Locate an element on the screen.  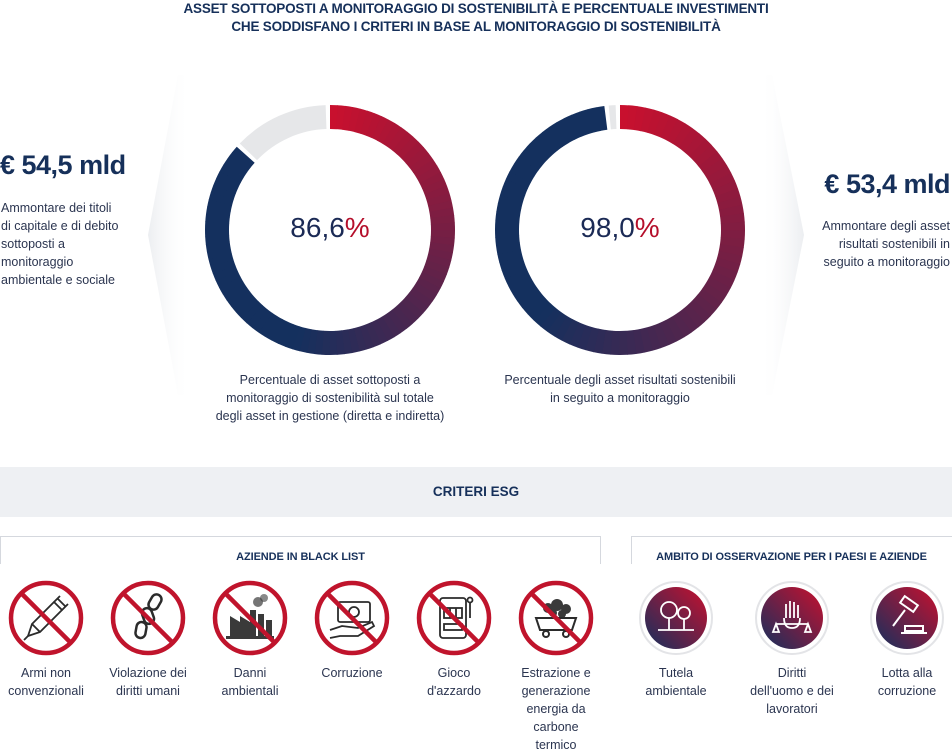
donut-1-caption-line: Percentuale di asset sottoposti a is located at coordinates (330, 380).